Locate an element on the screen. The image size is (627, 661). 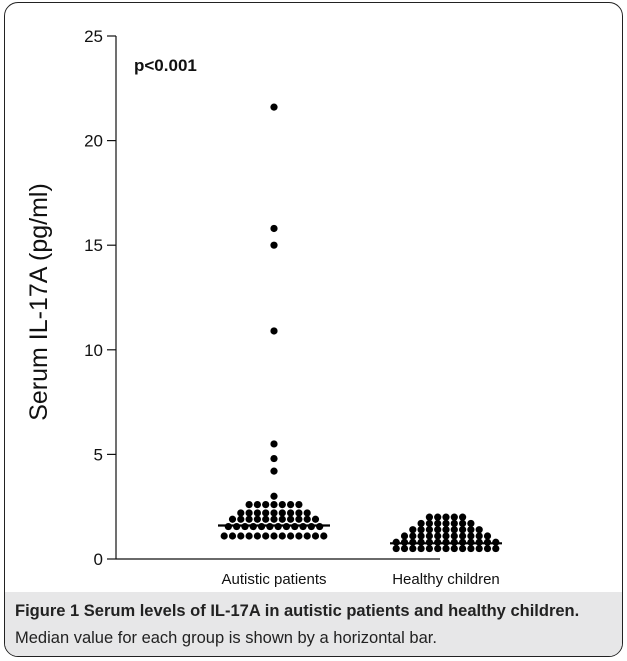
x-tick-labels: Autistic patients Healthy children is located at coordinates (360, 579).